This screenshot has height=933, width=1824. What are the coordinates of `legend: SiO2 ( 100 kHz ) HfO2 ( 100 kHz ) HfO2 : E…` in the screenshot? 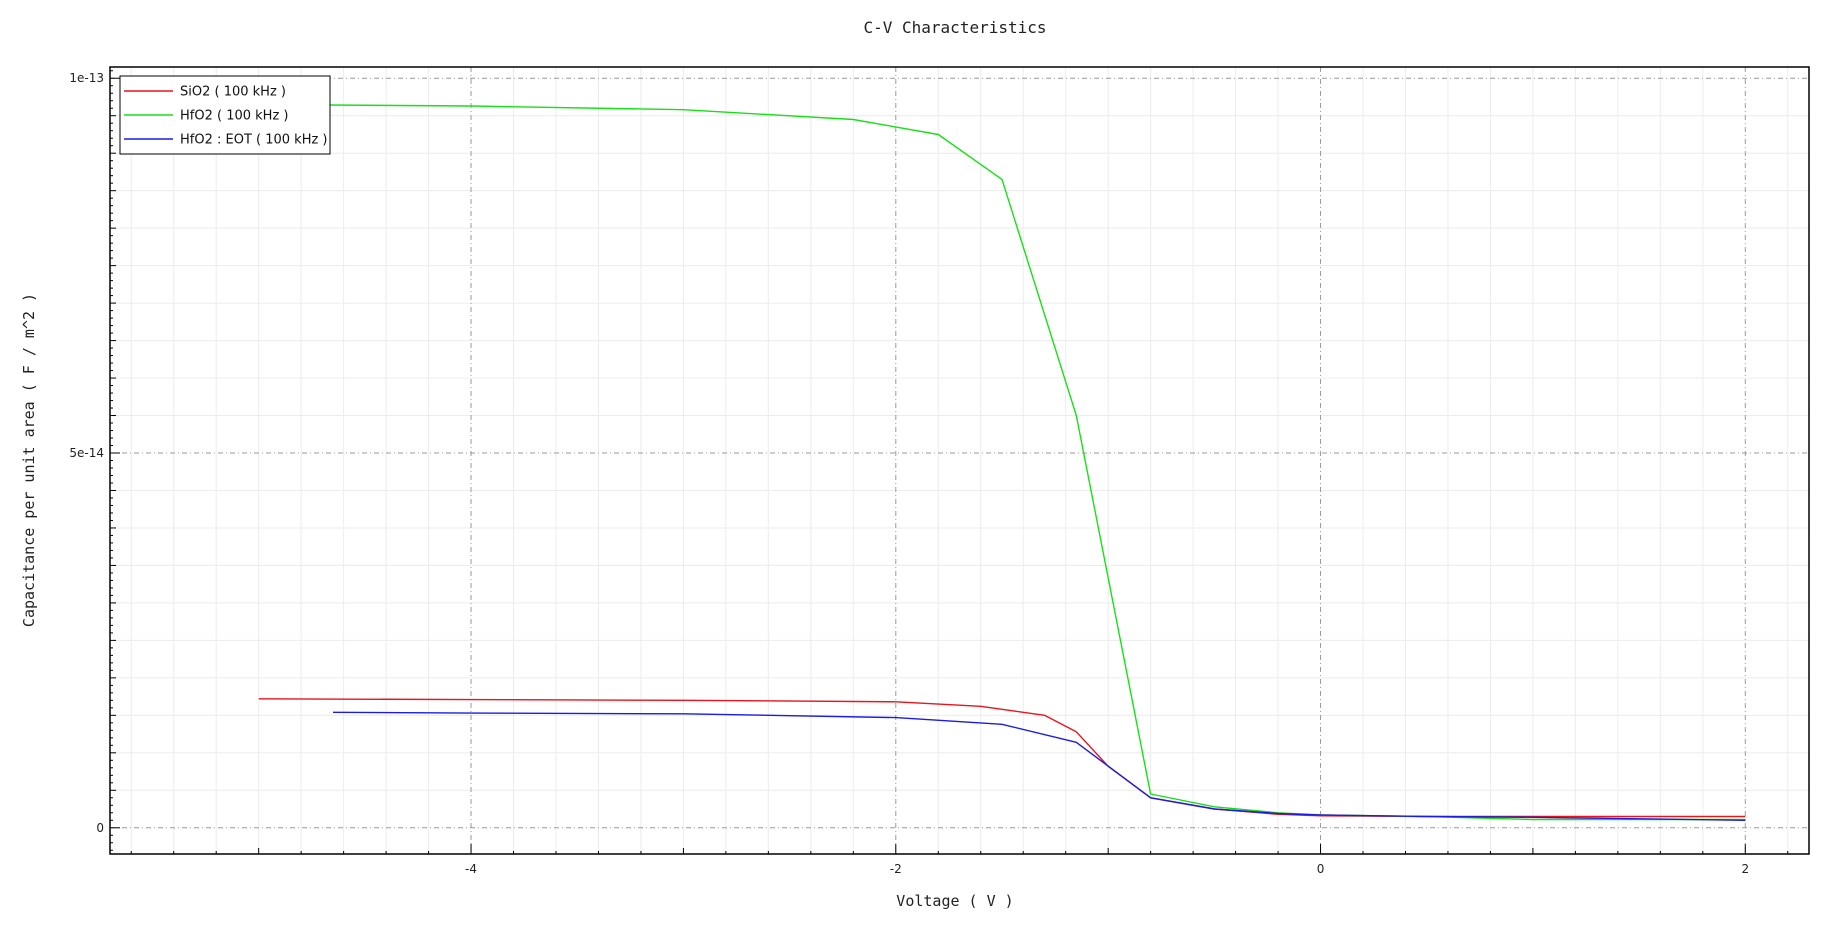 It's located at (225, 115).